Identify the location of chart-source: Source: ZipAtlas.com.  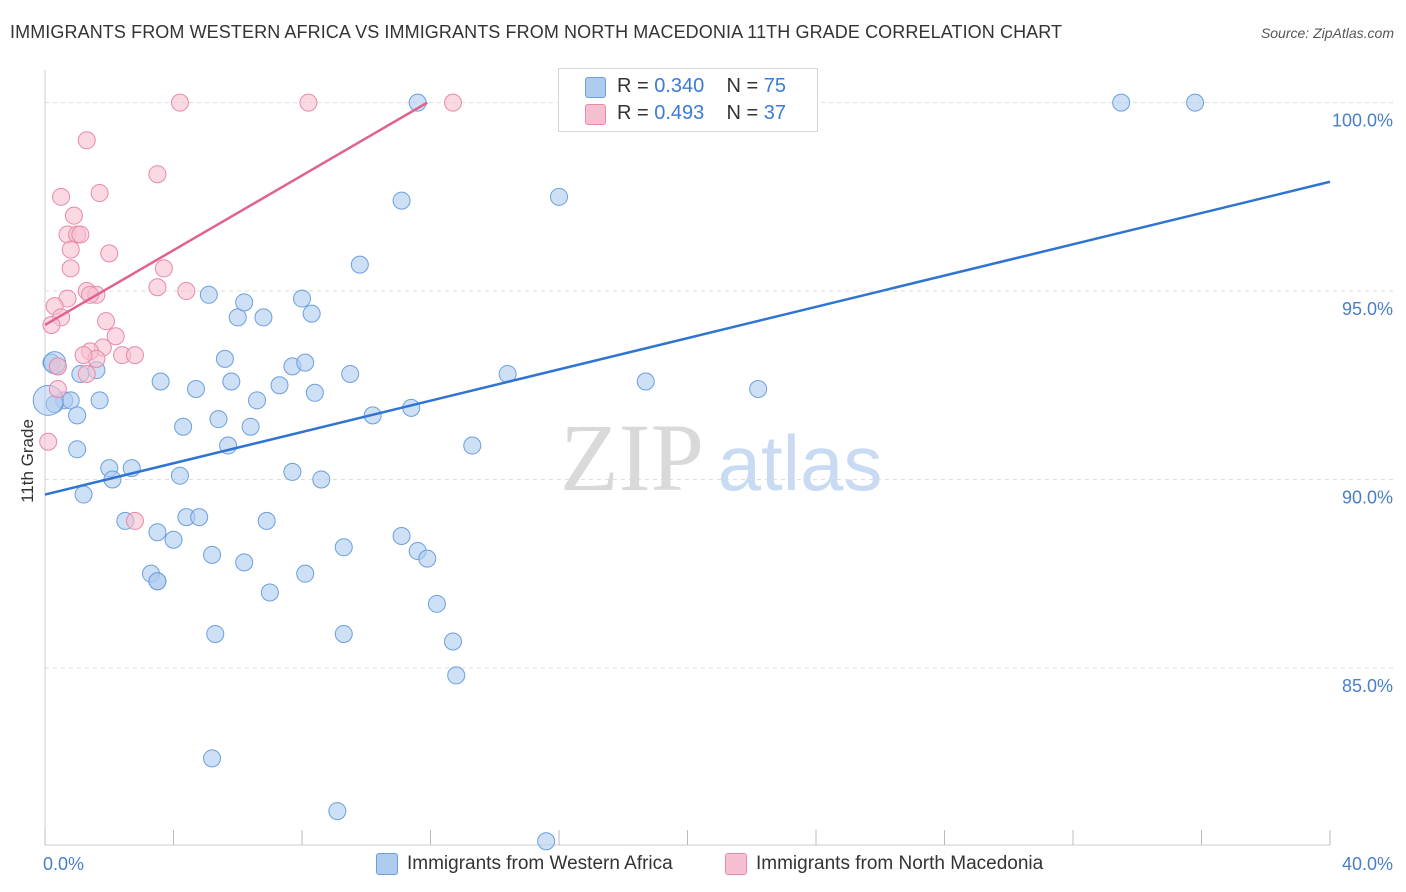
(1327, 33).